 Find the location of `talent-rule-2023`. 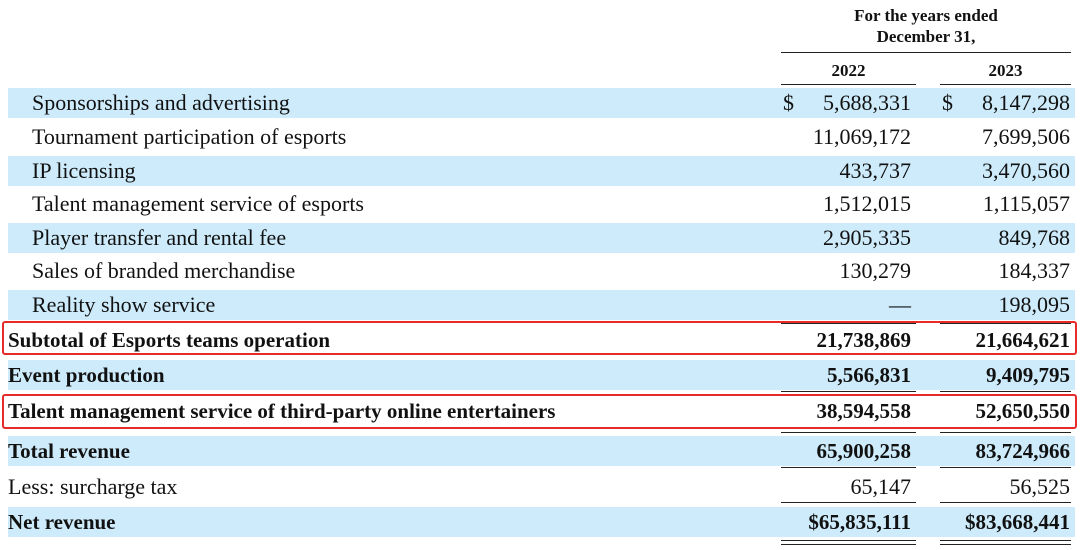

talent-rule-2023 is located at coordinates (1005, 432).